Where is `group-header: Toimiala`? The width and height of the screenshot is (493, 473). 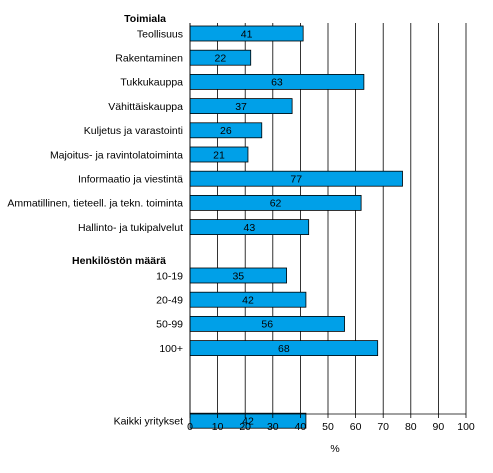
group-header: Toimiala is located at coordinates (145, 19).